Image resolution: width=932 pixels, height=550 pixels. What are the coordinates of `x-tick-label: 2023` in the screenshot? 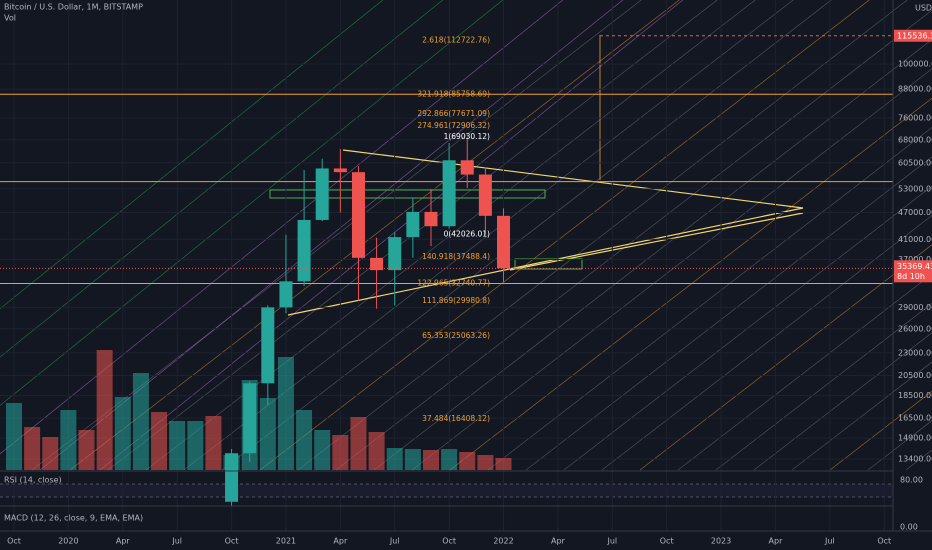 It's located at (721, 541).